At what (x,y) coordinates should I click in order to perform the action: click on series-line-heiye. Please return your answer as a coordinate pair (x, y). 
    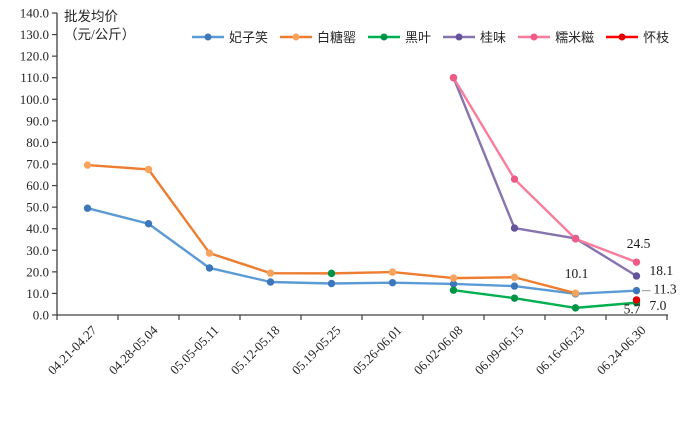
    Looking at the image, I should click on (484, 290).